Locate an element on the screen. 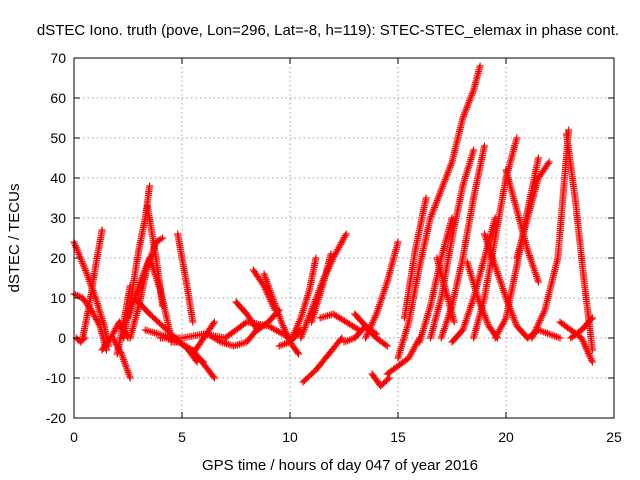 This screenshot has width=640, height=480. y-tick-label: 40 is located at coordinates (58, 178).